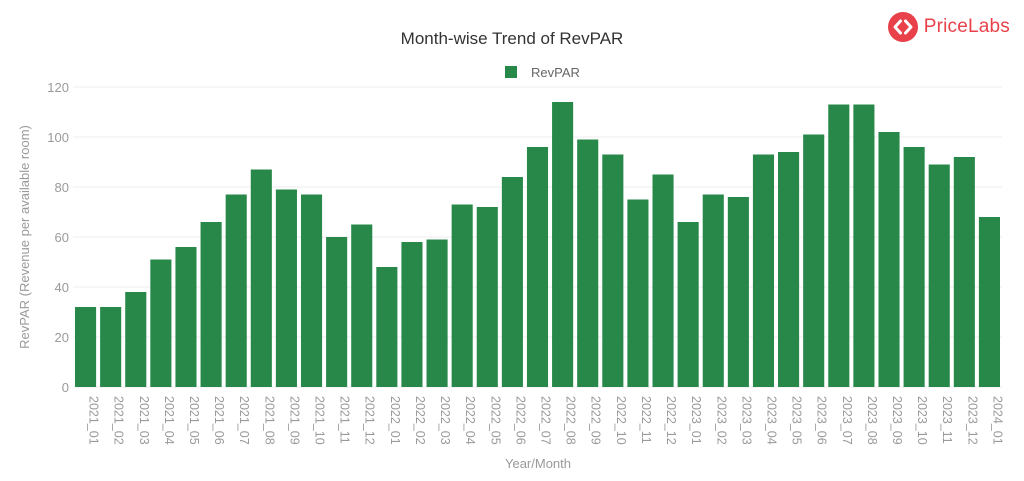 This screenshot has height=481, width=1024. What do you see at coordinates (294, 420) in the screenshot?
I see `x-tick-label: 2021_09` at bounding box center [294, 420].